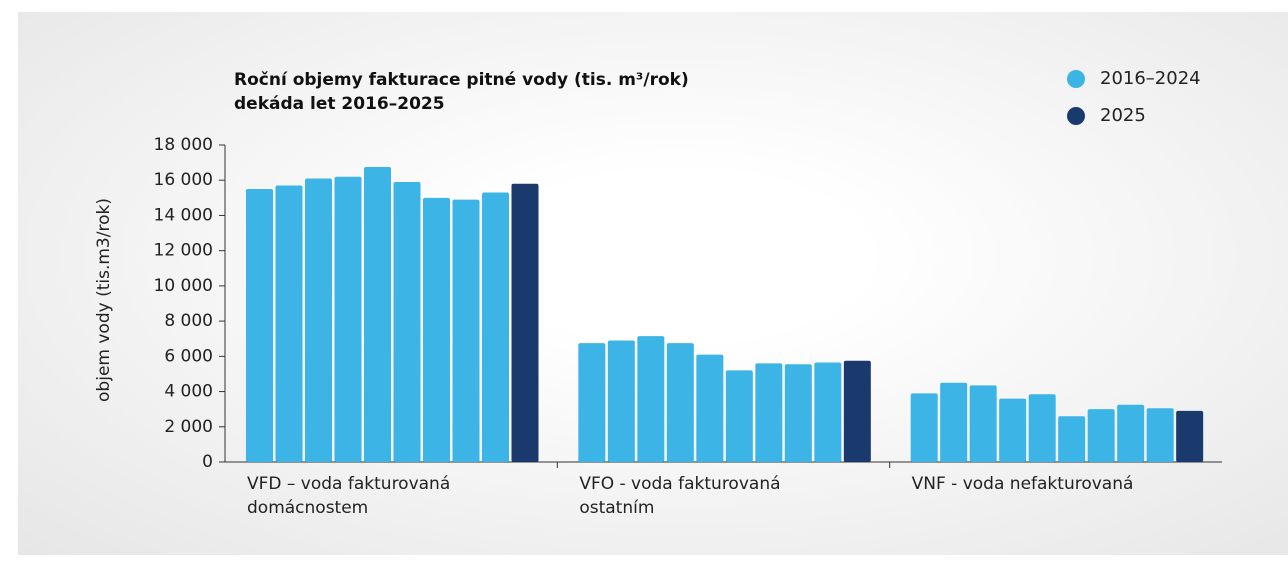 The image size is (1288, 568). What do you see at coordinates (183, 286) in the screenshot?
I see `y-tick-label: 10 000` at bounding box center [183, 286].